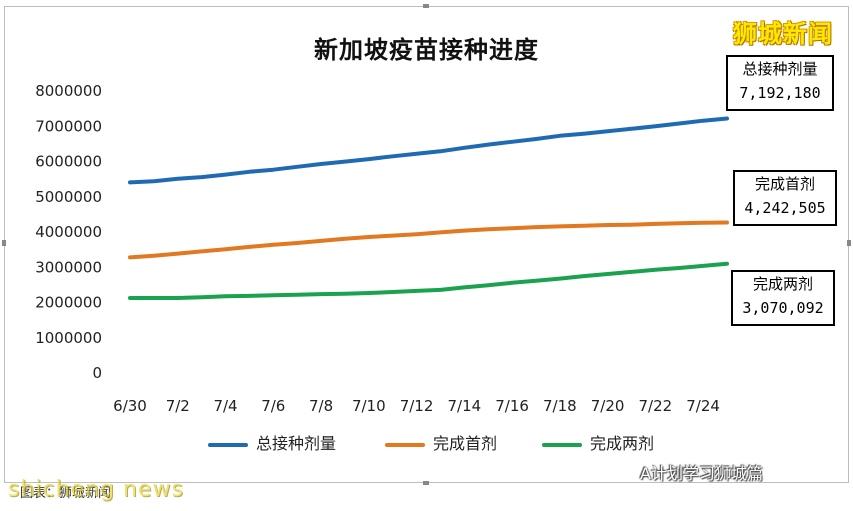 The width and height of the screenshot is (853, 511). What do you see at coordinates (464, 406) in the screenshot?
I see `x-tick-label: 7/14` at bounding box center [464, 406].